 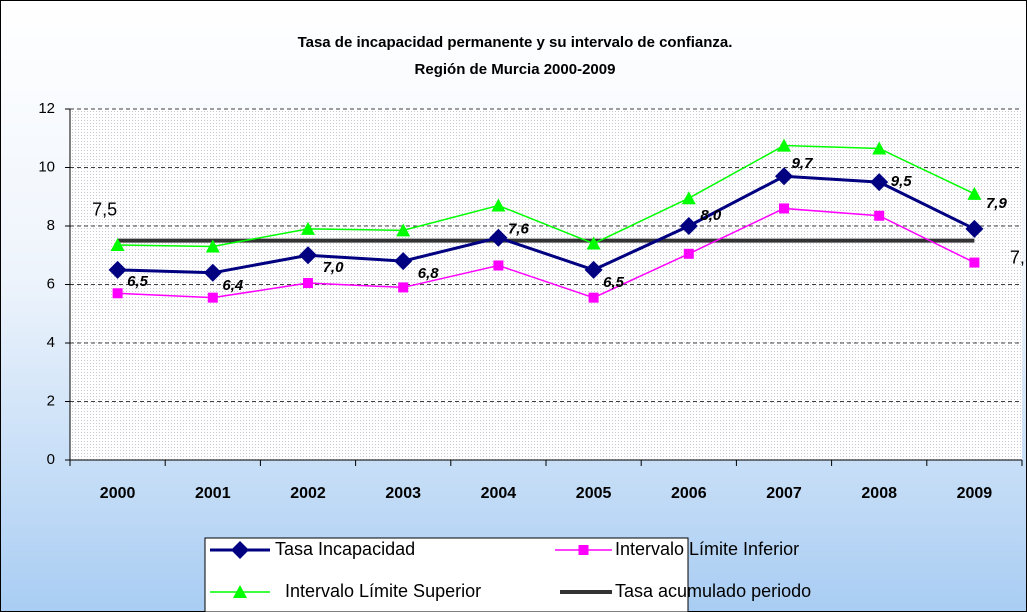 What do you see at coordinates (46, 166) in the screenshot?
I see `y-tick-label: 10` at bounding box center [46, 166].